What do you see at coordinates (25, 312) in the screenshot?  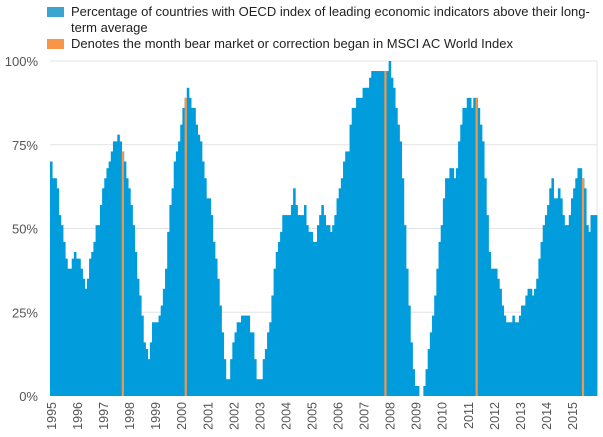 I see `y-tick-label: 25%` at bounding box center [25, 312].